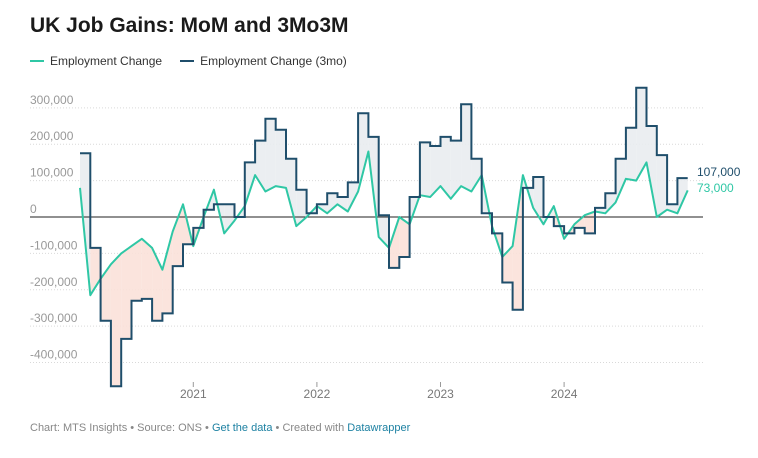 This screenshot has width=758, height=458. What do you see at coordinates (54, 355) in the screenshot?
I see `y-tick-label: -400,000` at bounding box center [54, 355].